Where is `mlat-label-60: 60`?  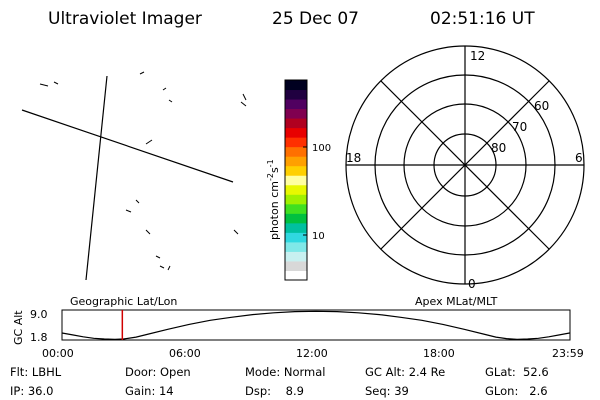 mlat-label-60: 60 is located at coordinates (541, 106).